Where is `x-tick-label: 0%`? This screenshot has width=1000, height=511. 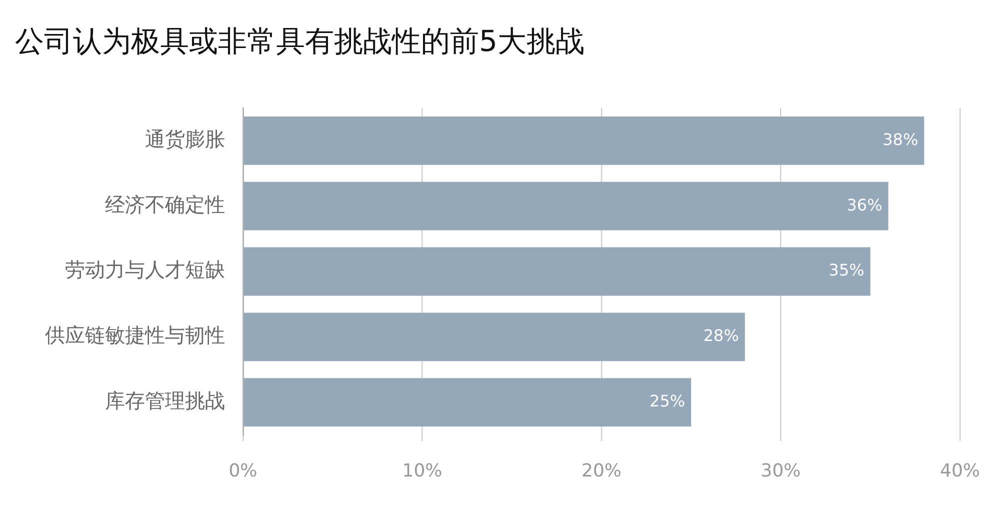 x-tick-label: 0% is located at coordinates (243, 471).